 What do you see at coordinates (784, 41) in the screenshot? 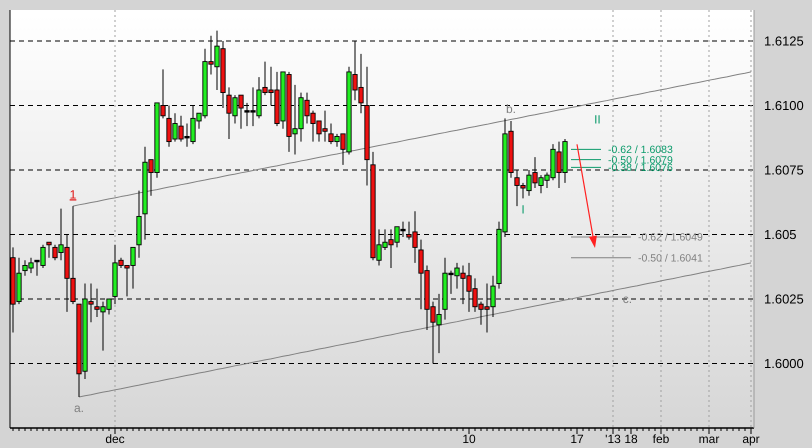
I see `y-tick-label: 1.6125` at bounding box center [784, 41].